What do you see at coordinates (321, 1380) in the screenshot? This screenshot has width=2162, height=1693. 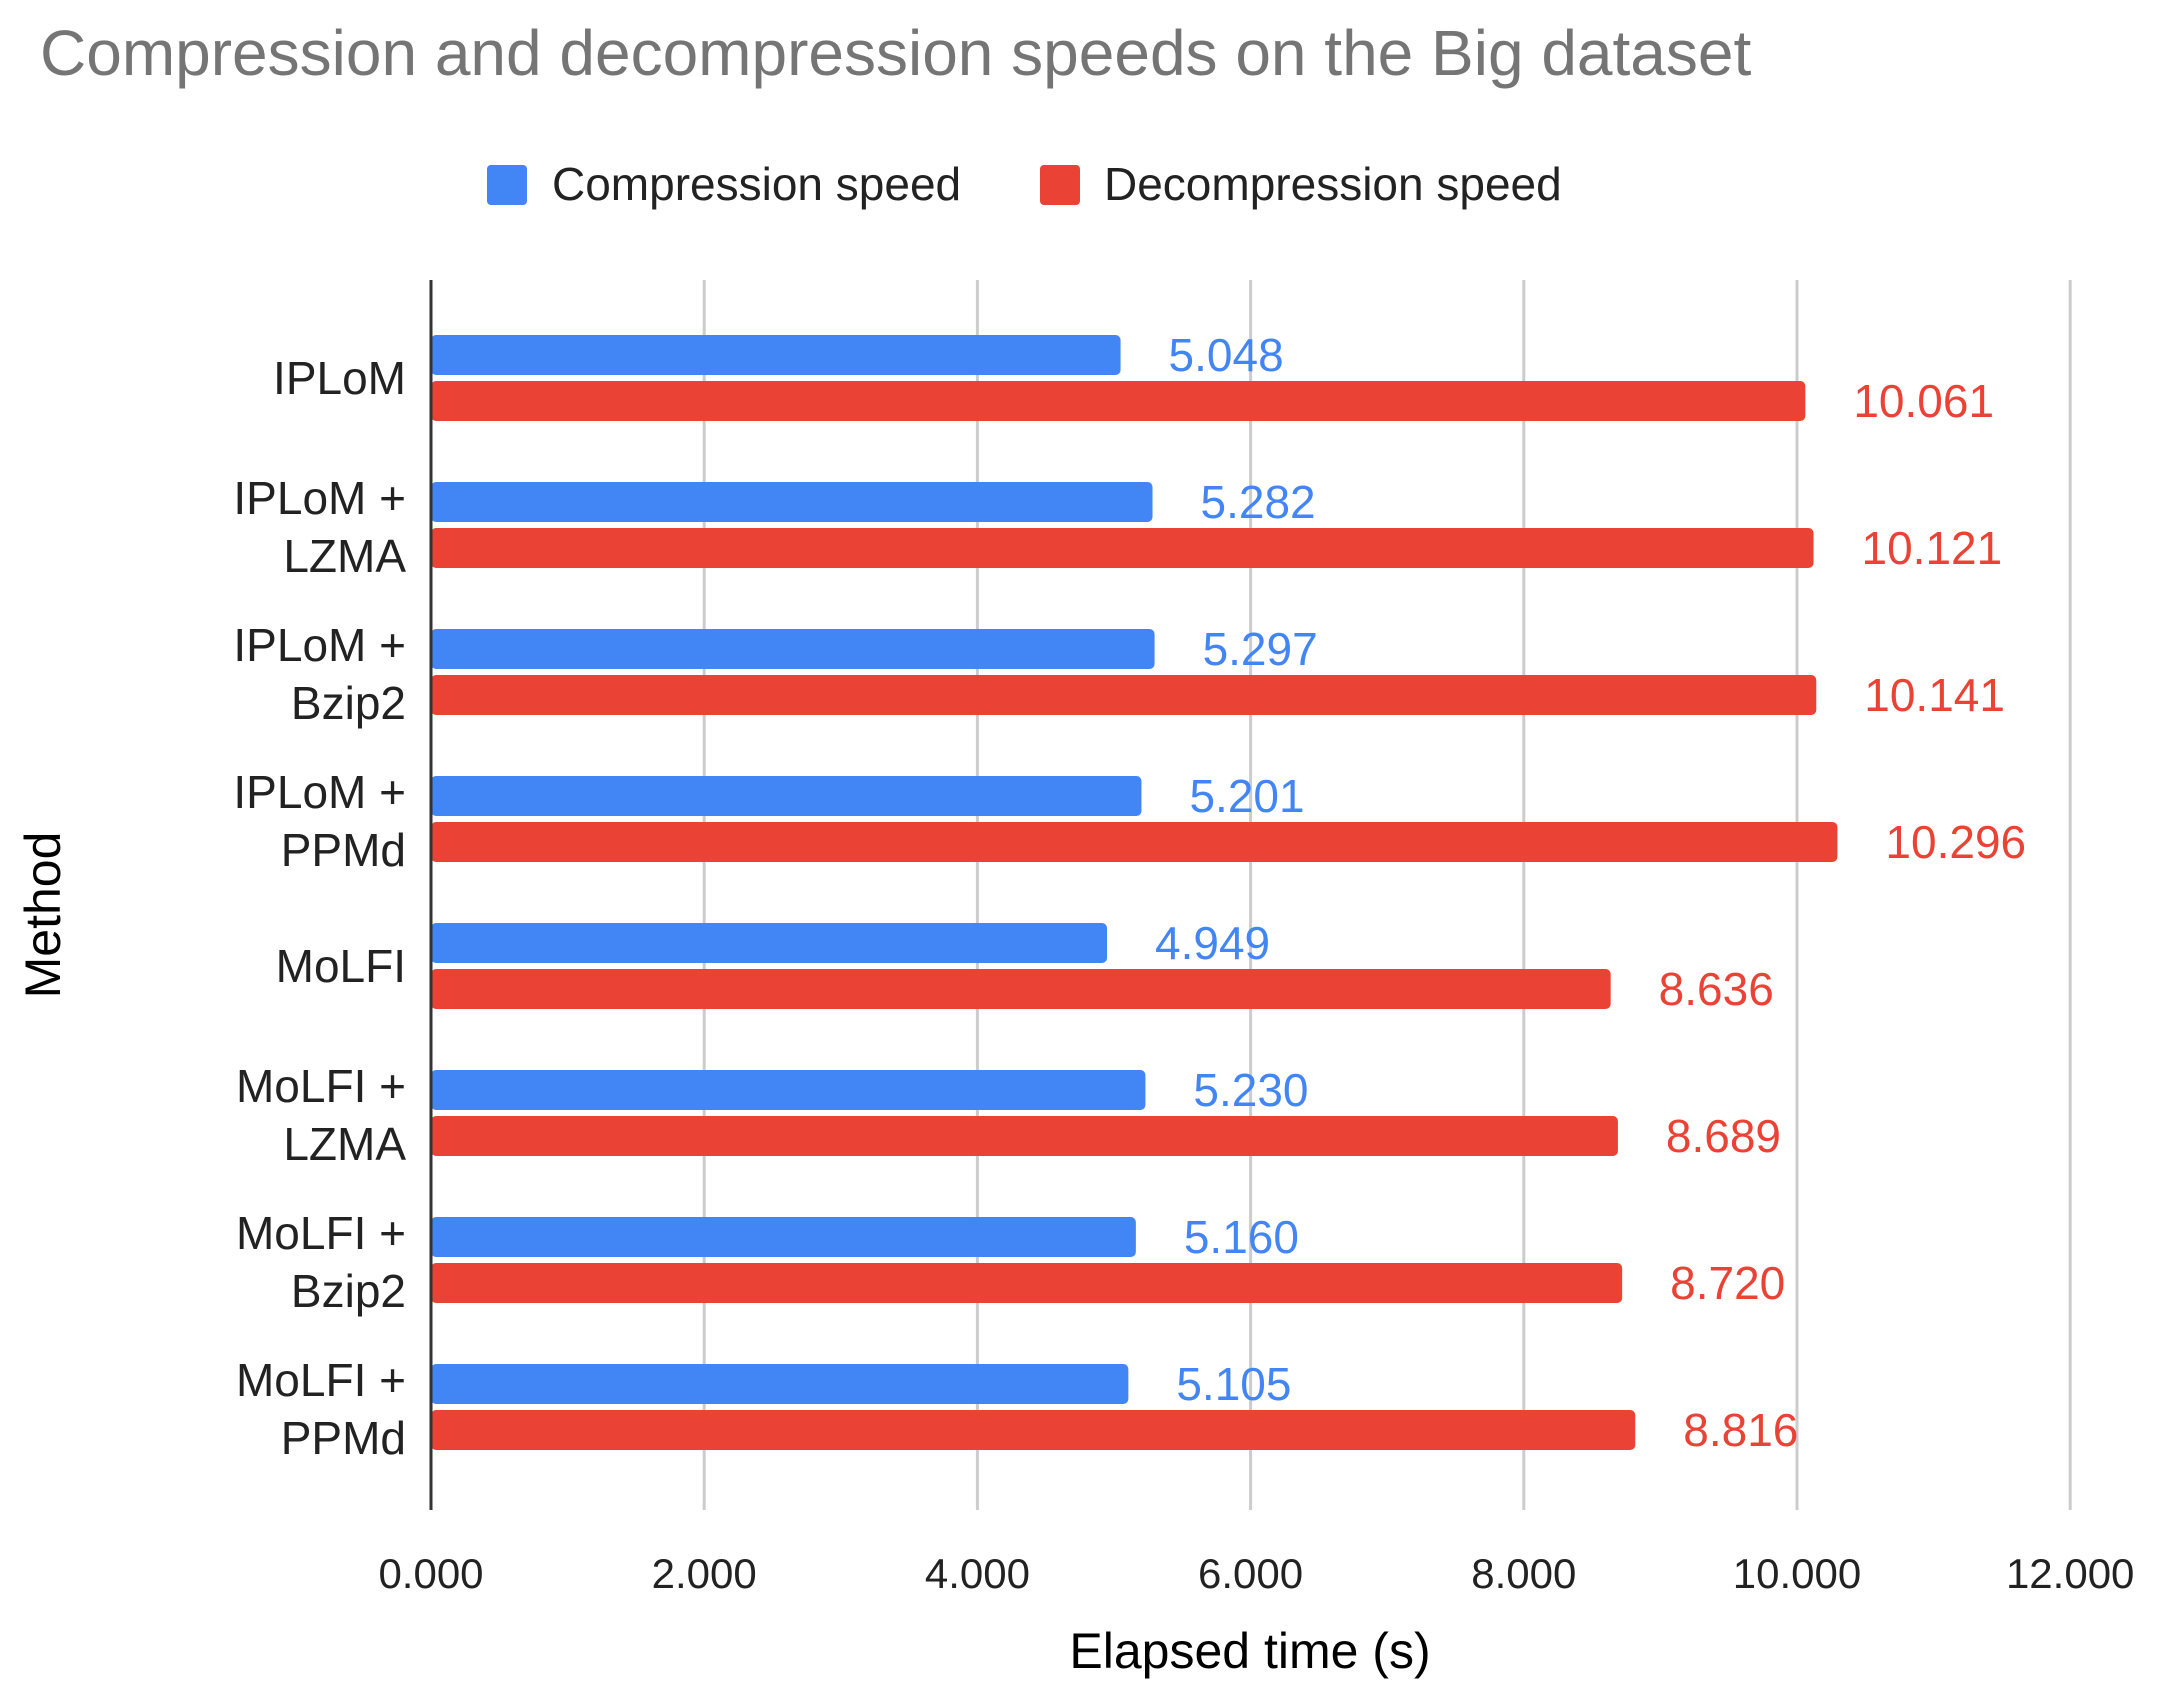 I see `category-label-line-7-0: MoLFI +` at bounding box center [321, 1380].